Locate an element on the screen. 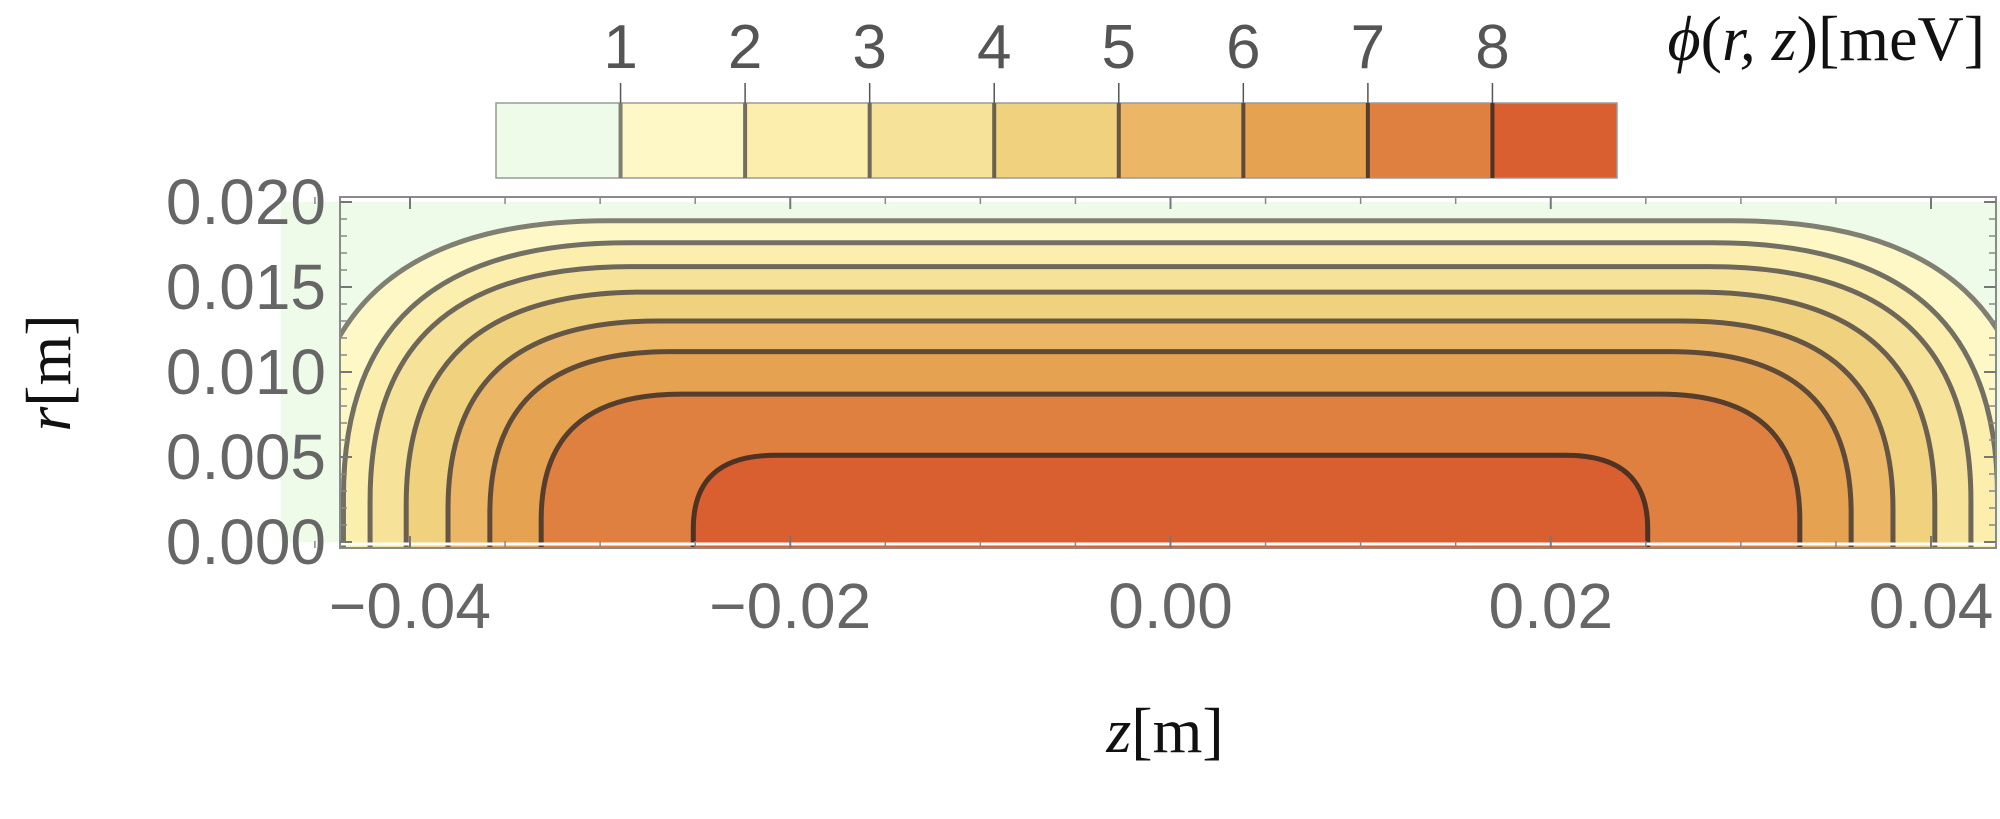 This screenshot has width=2000, height=819. colorbar-frame is located at coordinates (1056, 140).